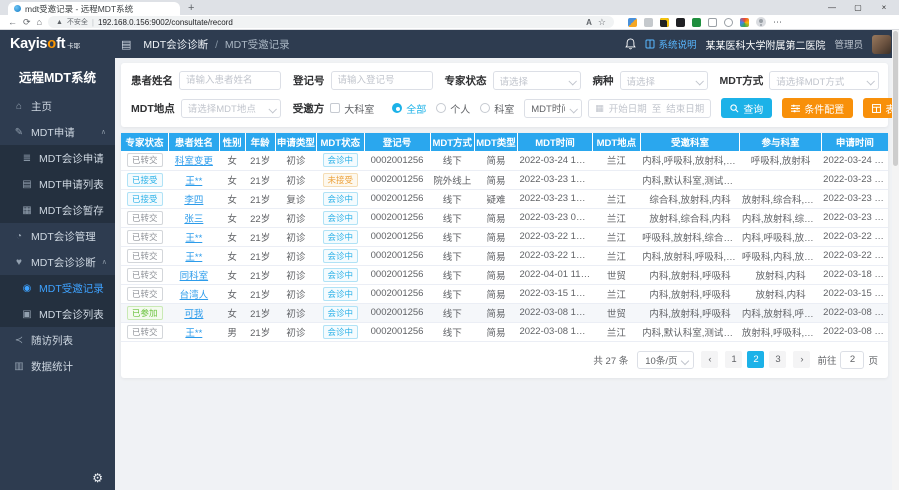  Describe the element at coordinates (194, 295) in the screenshot. I see `patient-link: 台湾人` at that location.